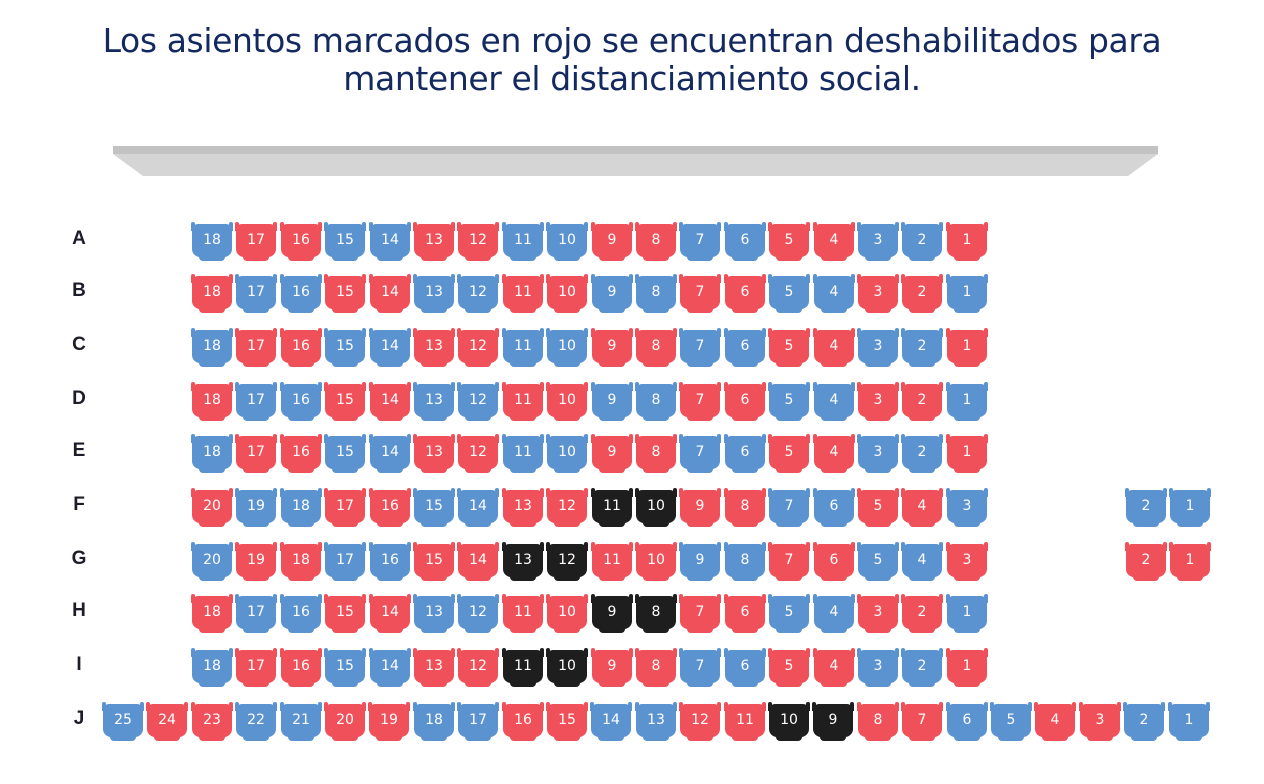  I want to click on seat-j-2: 2, so click(1144, 721).